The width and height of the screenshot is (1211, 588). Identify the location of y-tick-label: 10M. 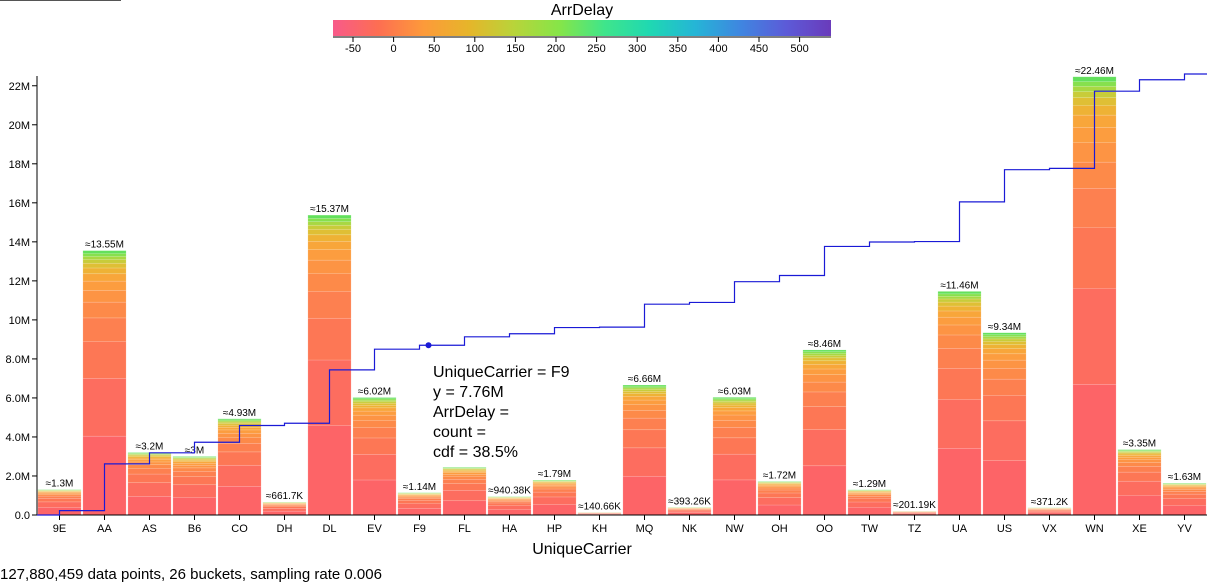
(19, 321).